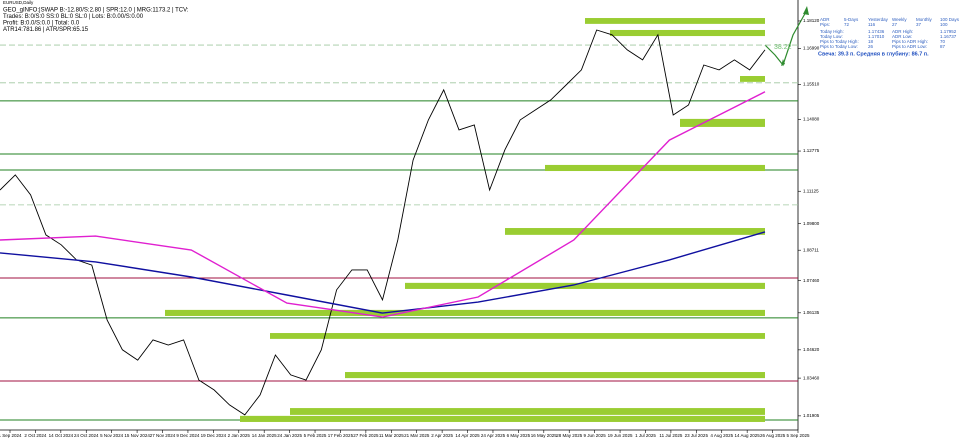  I want to click on x-tick-label: 2 Oct 2024, so click(35, 435).